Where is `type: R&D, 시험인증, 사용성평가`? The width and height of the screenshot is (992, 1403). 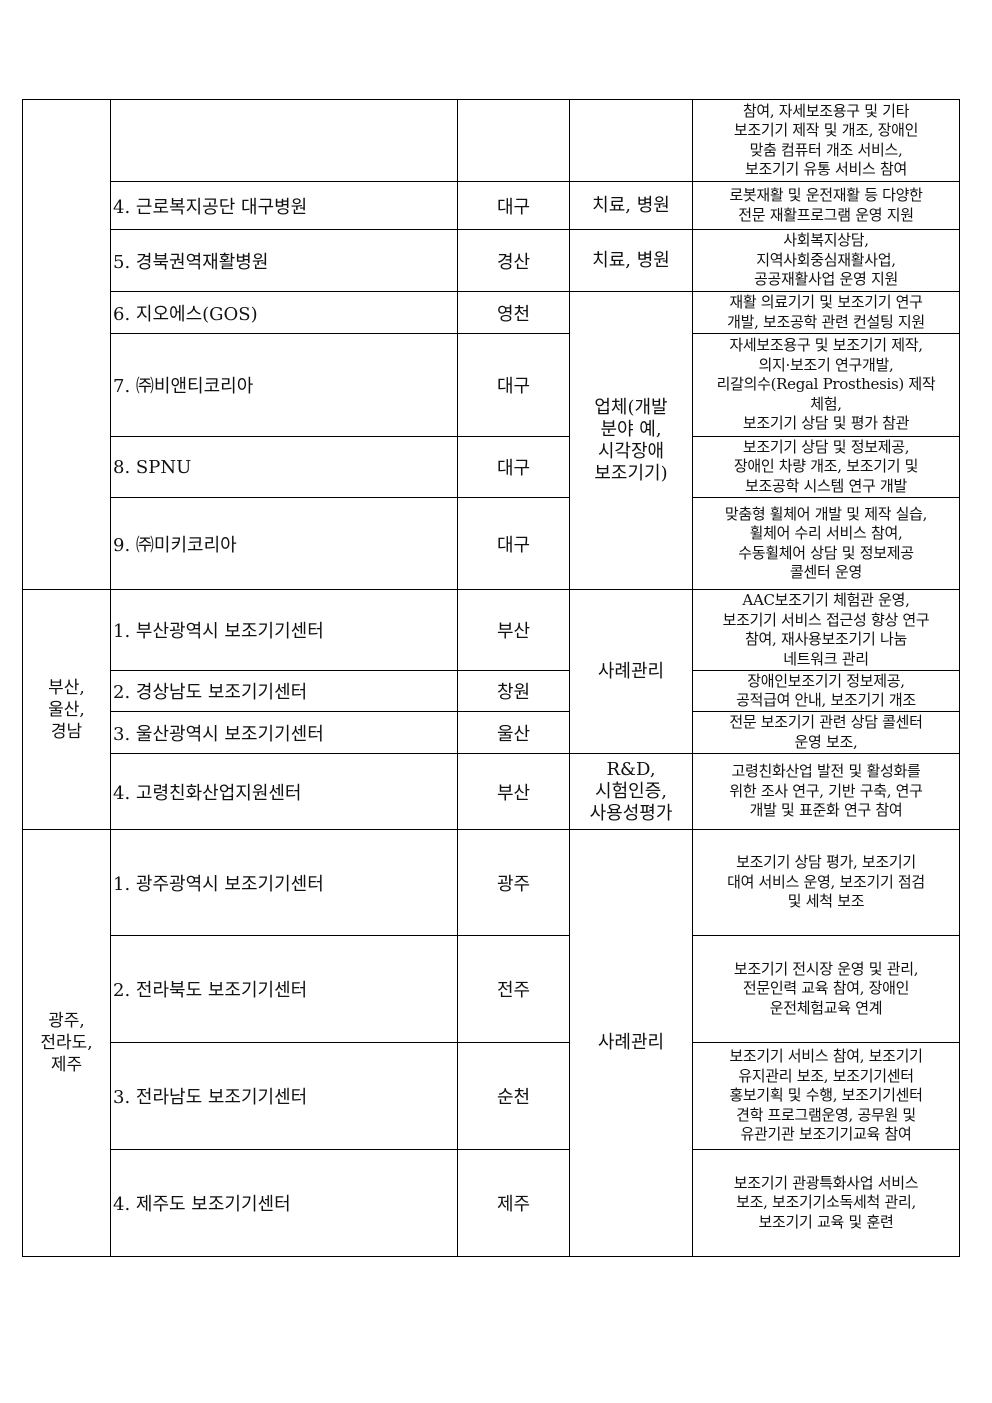 type: R&D, 시험인증, 사용성평가 is located at coordinates (631, 791).